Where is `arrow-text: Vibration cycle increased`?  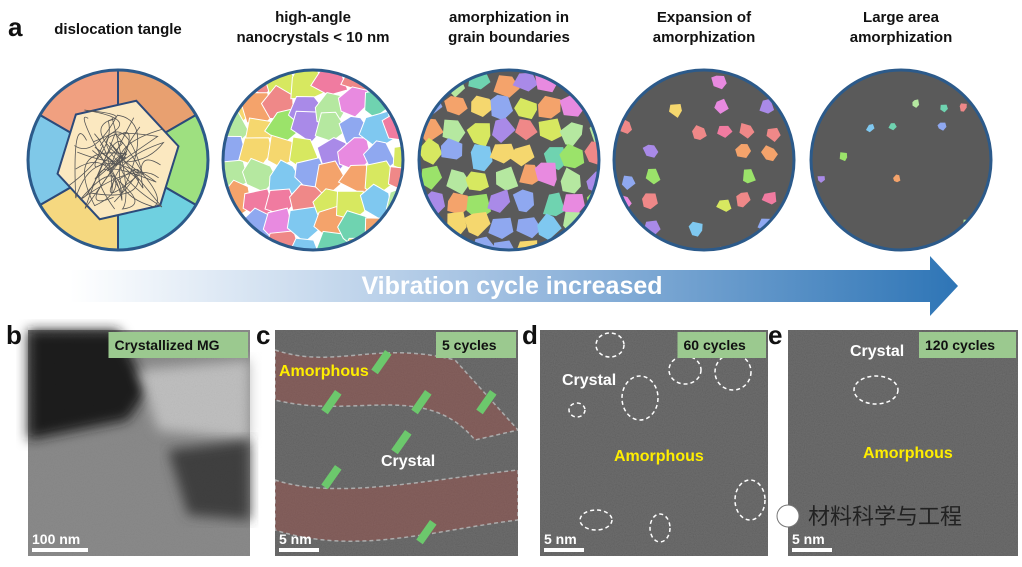 arrow-text: Vibration cycle increased is located at coordinates (511, 286).